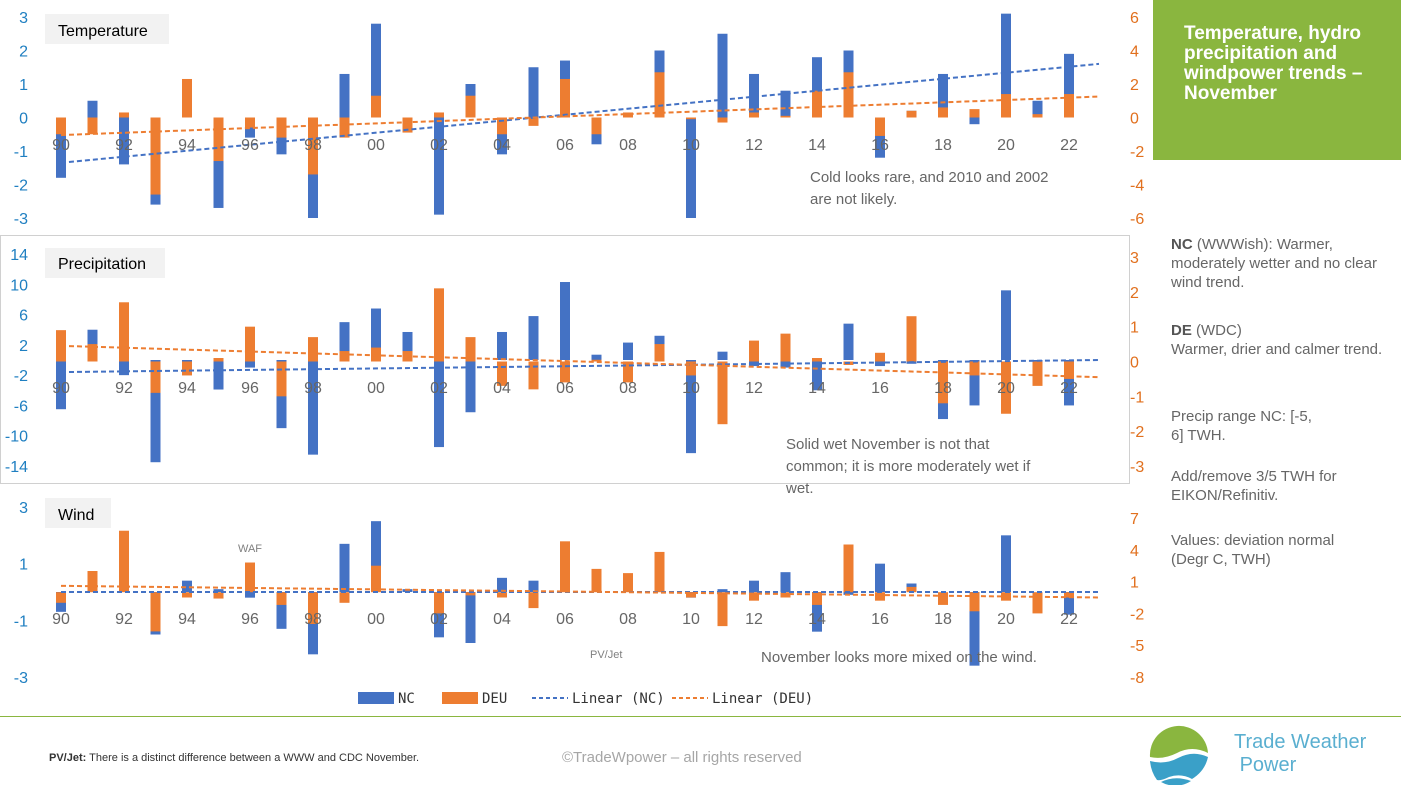  What do you see at coordinates (691, 388) in the screenshot?
I see `x-axis-tick: 10` at bounding box center [691, 388].